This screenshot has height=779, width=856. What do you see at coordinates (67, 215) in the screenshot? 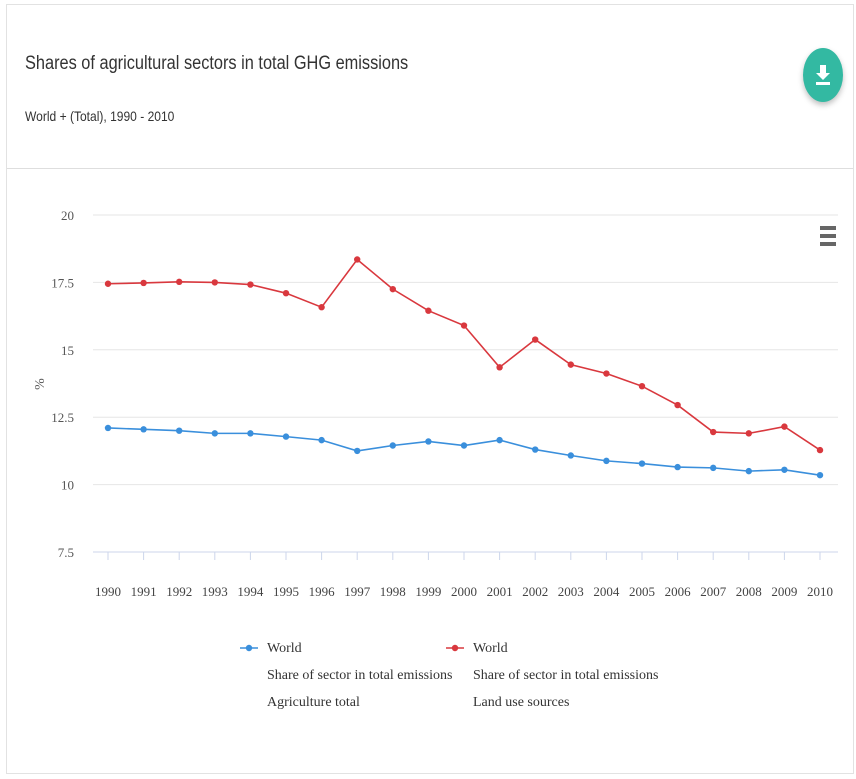
I see `y-tick-label: 20` at bounding box center [67, 215].